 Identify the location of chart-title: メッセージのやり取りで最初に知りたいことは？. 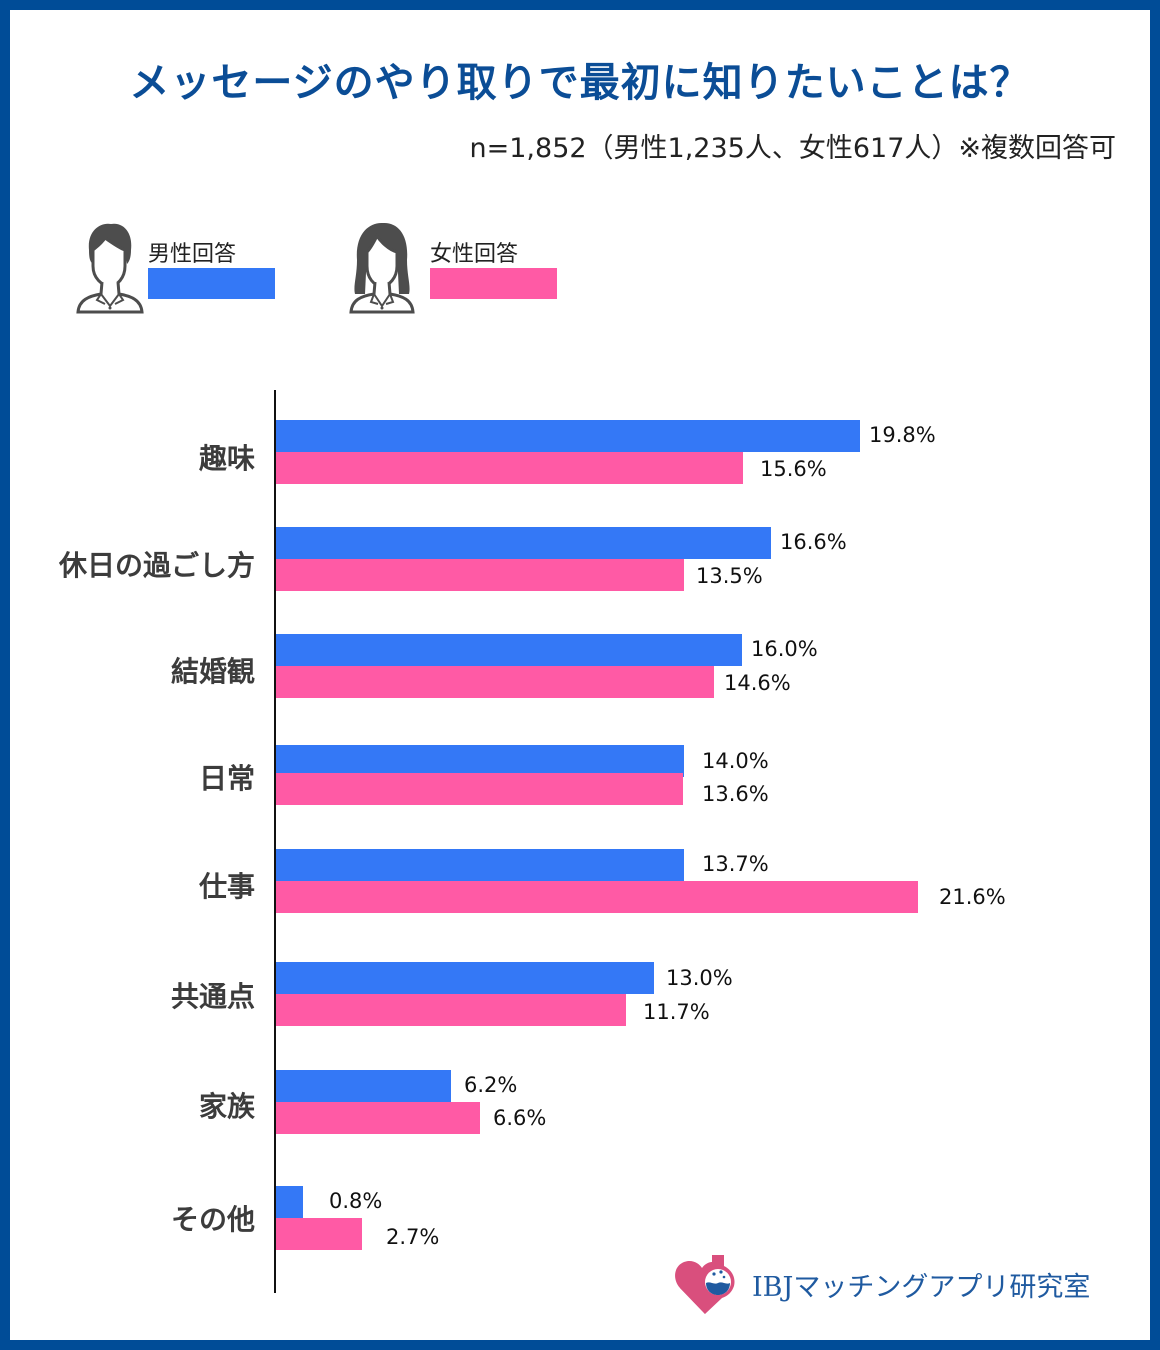
(580, 83).